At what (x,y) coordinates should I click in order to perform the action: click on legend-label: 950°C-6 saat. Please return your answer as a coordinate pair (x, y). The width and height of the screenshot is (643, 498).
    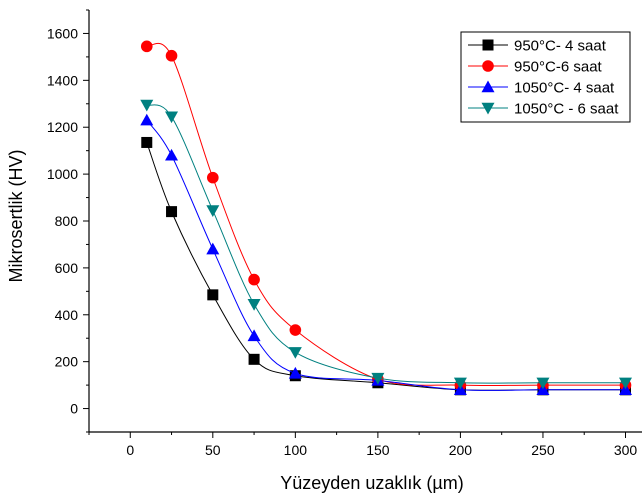
    Looking at the image, I should click on (558, 67).